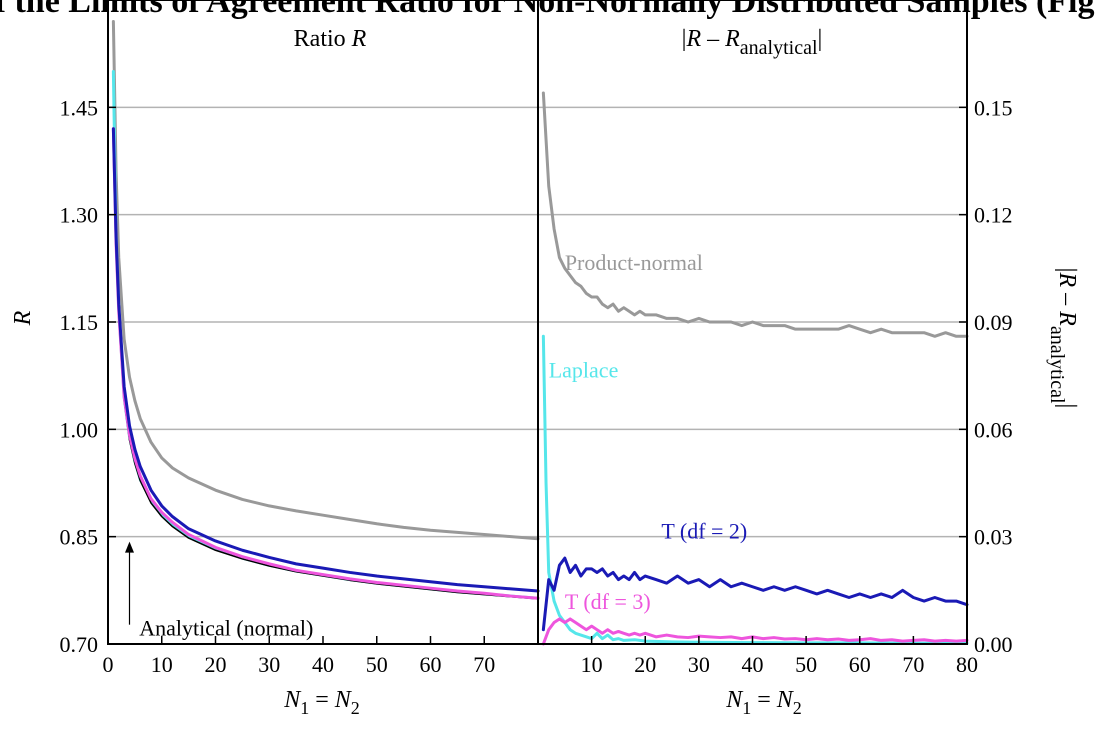 This screenshot has height=738, width=1095. I want to click on annotation-arrowhead, so click(129, 547).